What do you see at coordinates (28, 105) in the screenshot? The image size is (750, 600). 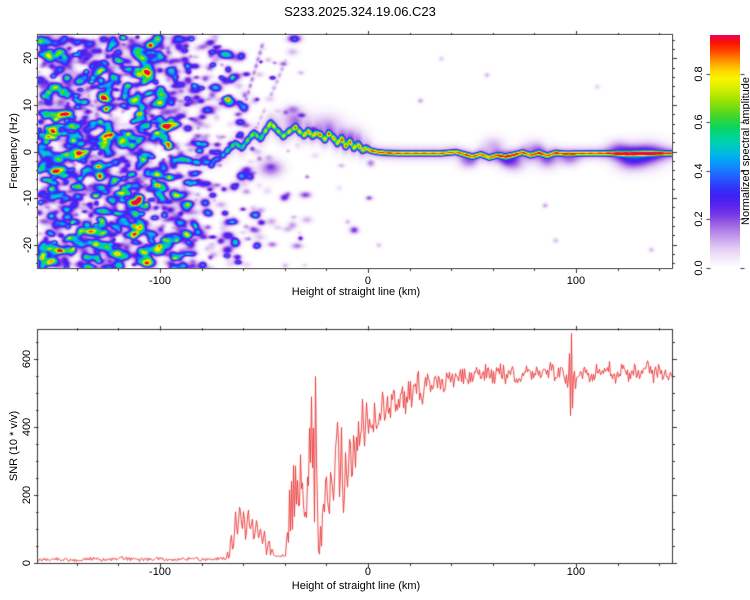 I see `spectrogram-y-tick-label: 10` at bounding box center [28, 105].